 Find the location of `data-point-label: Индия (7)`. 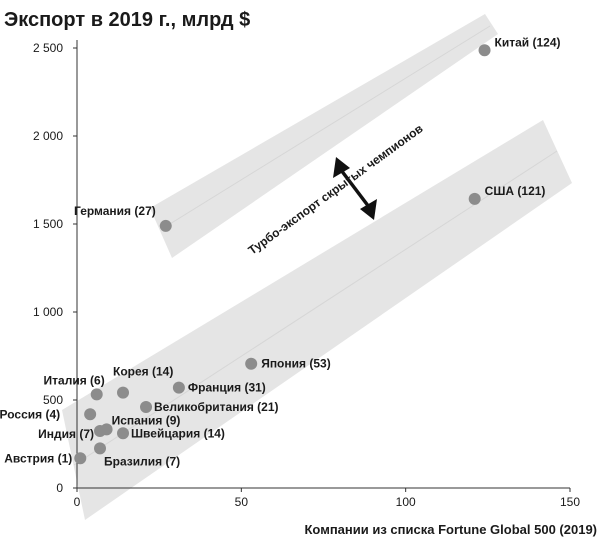

data-point-label: Индия (7) is located at coordinates (66, 434).